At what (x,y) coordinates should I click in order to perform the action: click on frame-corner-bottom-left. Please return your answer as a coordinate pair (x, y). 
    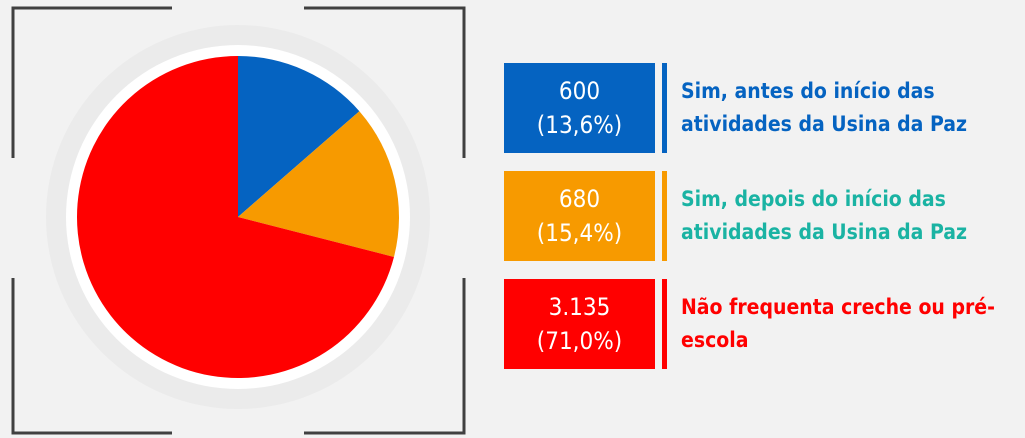
    Looking at the image, I should click on (91, 356).